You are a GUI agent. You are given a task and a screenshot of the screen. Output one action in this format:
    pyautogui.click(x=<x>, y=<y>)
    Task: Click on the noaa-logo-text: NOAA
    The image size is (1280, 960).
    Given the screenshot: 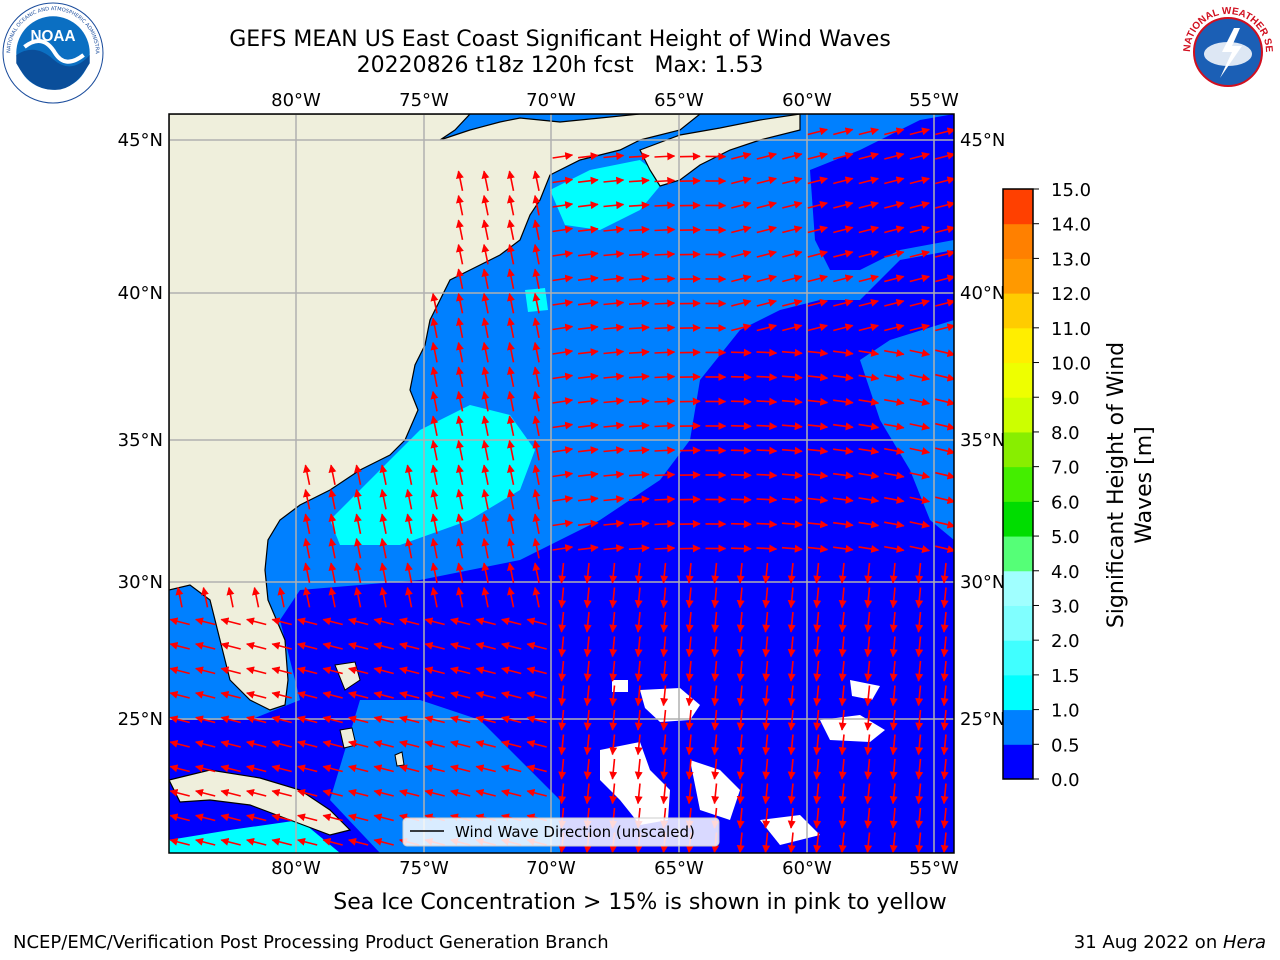 What is the action you would take?
    pyautogui.click(x=53, y=36)
    